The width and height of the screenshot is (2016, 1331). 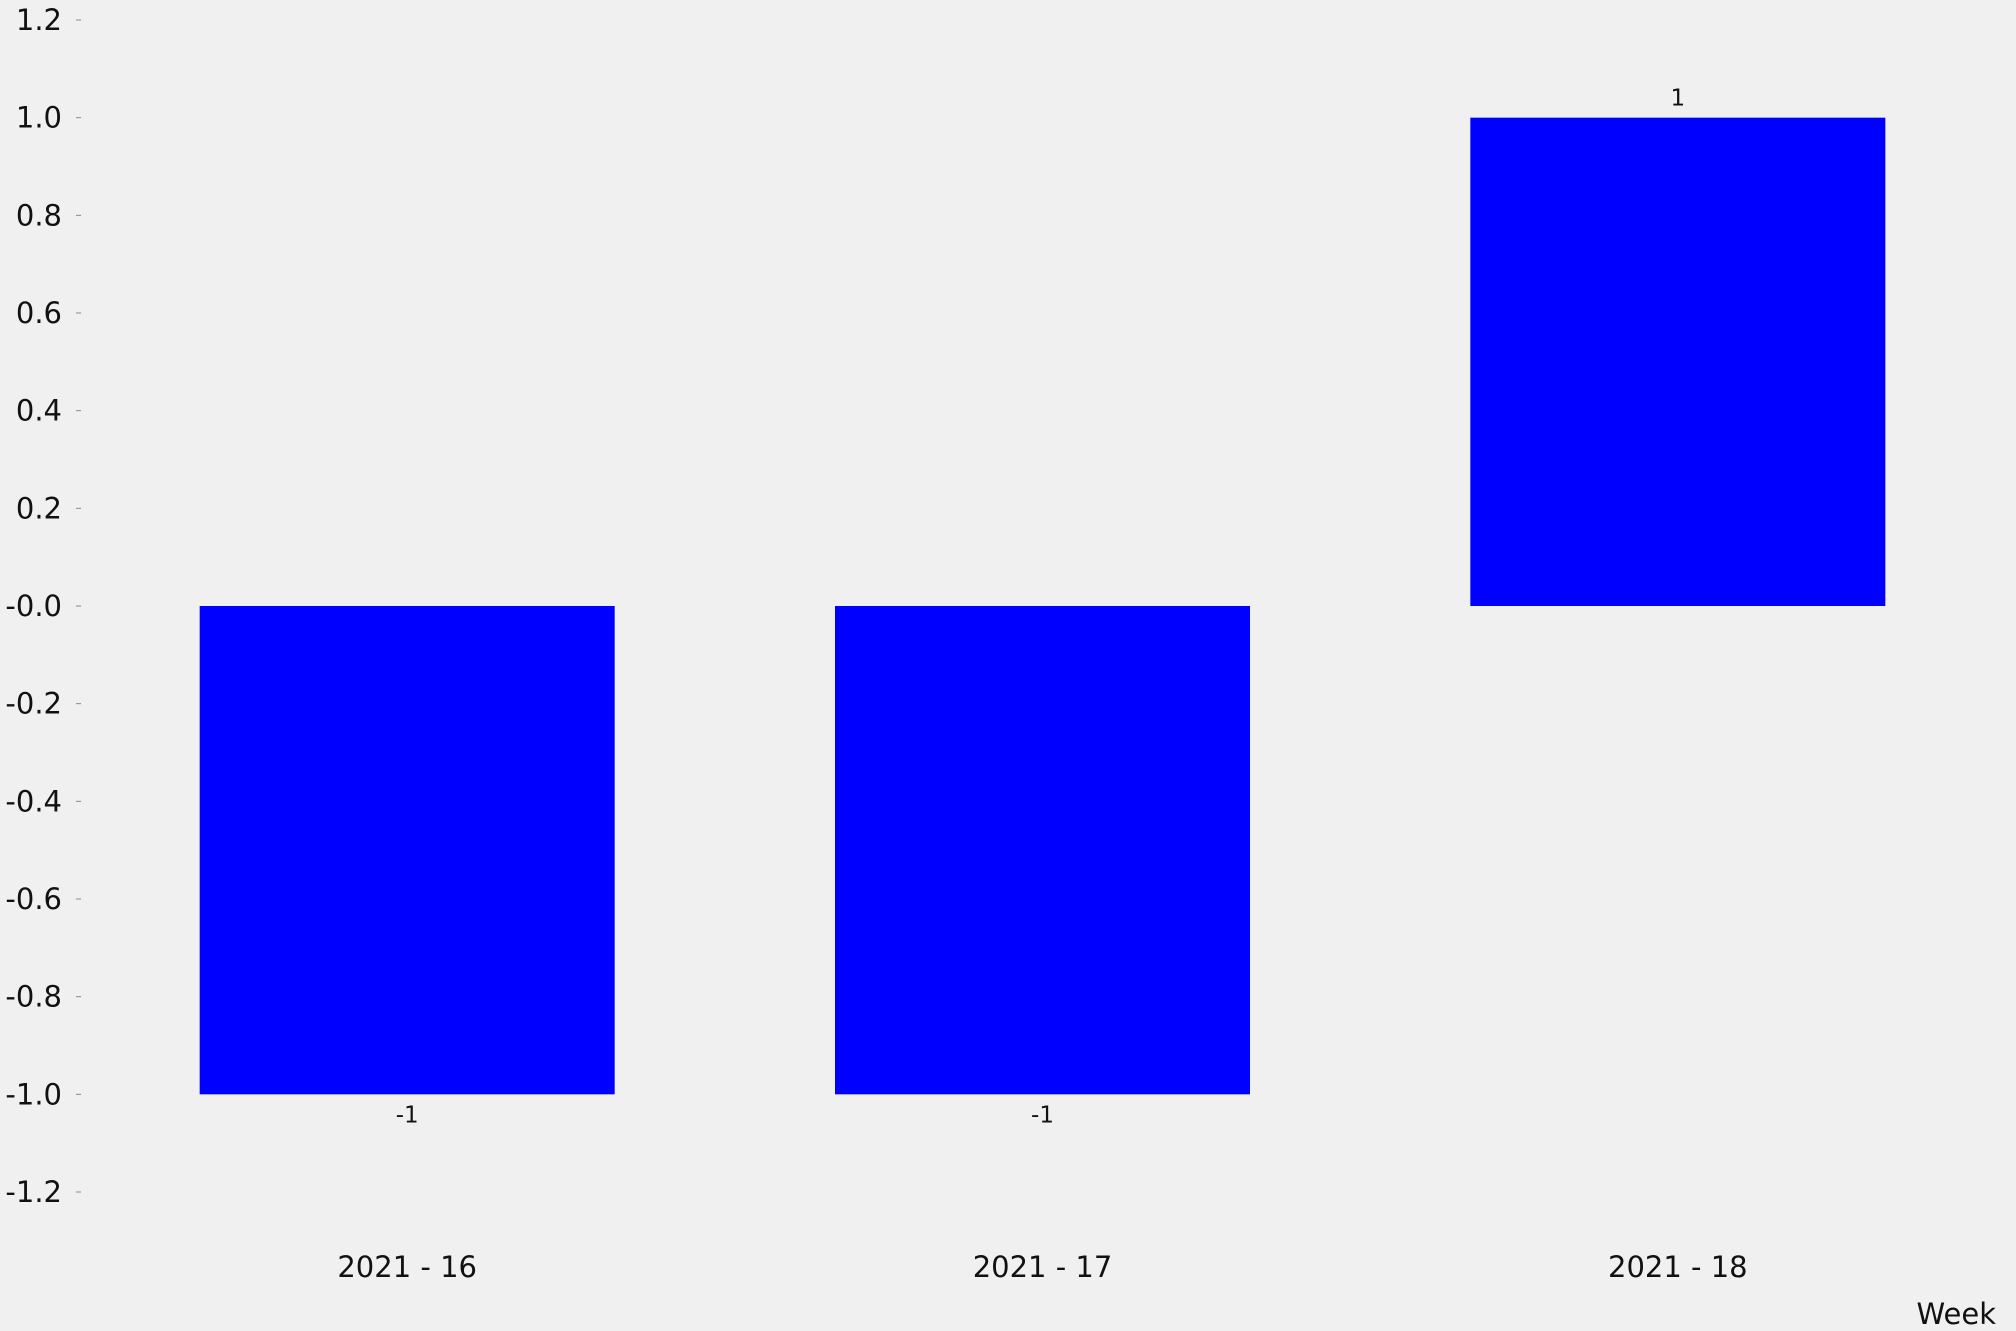 What do you see at coordinates (33, 899) in the screenshot?
I see `y-tick-label: -0.6` at bounding box center [33, 899].